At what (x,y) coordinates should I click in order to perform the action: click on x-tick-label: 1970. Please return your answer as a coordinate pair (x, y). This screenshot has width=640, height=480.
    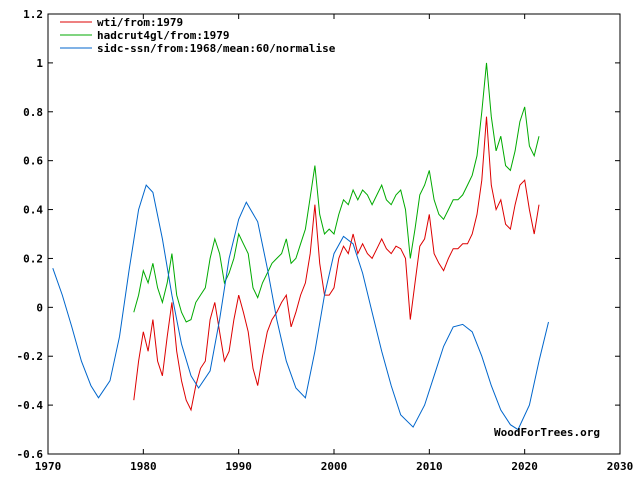
    Looking at the image, I should click on (48, 466).